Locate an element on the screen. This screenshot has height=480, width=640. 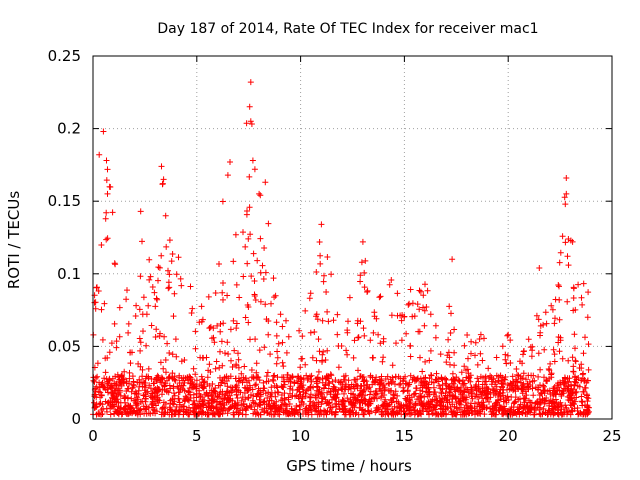
x-tick-label: 15 is located at coordinates (404, 436).